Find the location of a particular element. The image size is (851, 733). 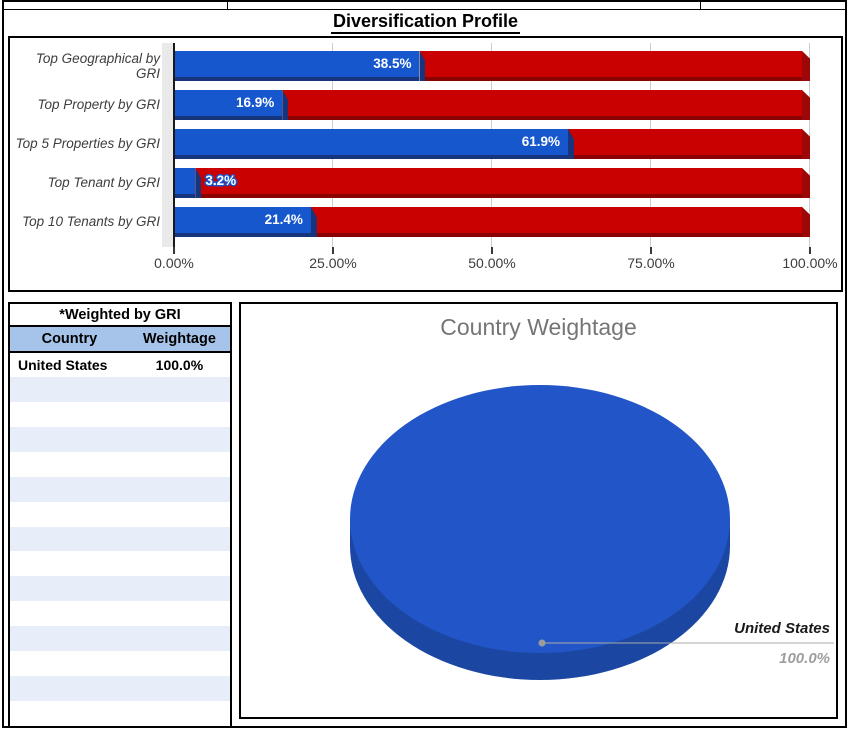

bar-category-label: Top Geographical by GRI is located at coordinates (97, 65).